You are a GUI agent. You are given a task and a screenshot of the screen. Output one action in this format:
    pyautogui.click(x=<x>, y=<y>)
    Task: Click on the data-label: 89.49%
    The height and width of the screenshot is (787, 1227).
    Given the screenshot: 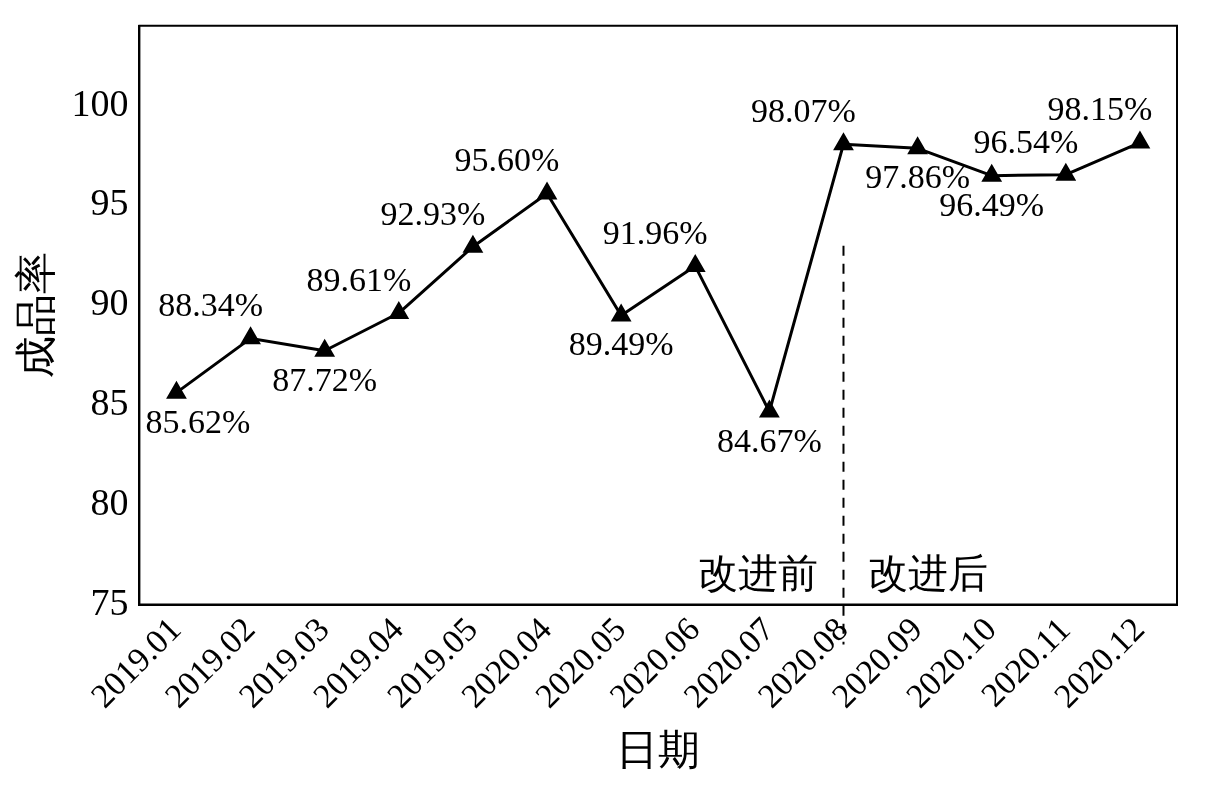 What is the action you would take?
    pyautogui.click(x=621, y=344)
    